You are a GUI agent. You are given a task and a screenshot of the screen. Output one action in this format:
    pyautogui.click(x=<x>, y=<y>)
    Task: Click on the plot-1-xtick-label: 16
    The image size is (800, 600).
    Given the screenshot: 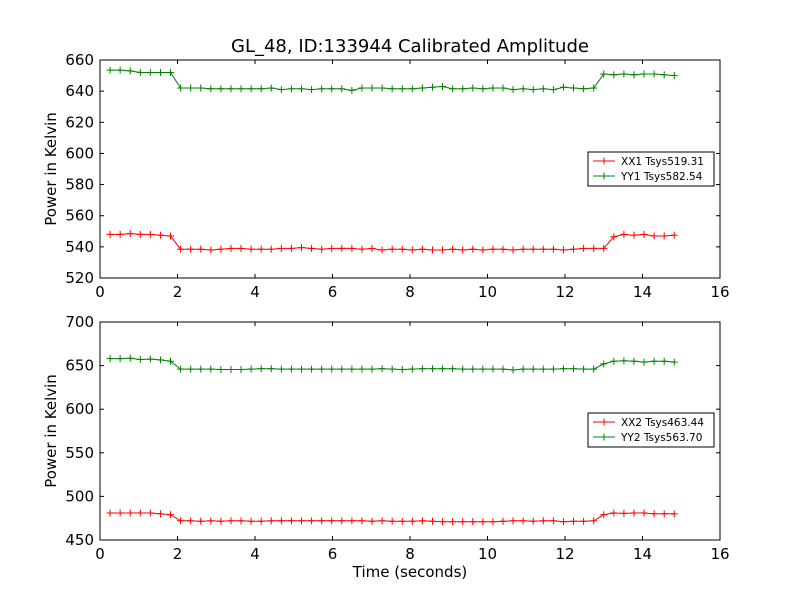 What is the action you would take?
    pyautogui.click(x=719, y=554)
    